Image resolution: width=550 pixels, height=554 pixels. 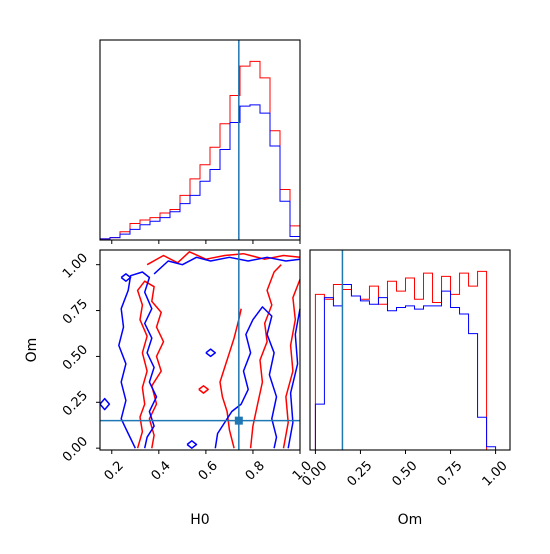 What do you see at coordinates (199, 520) in the screenshot?
I see `x-axis-label-h0: H0` at bounding box center [199, 520].